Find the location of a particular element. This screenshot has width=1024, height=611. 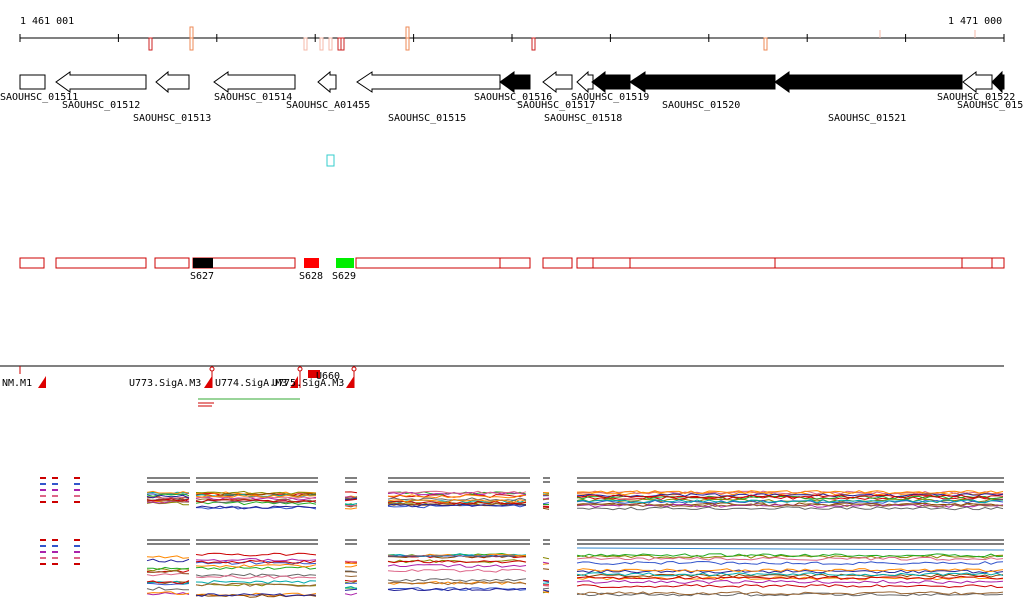

gene-label: SAOUHSC_01520 is located at coordinates (701, 105).